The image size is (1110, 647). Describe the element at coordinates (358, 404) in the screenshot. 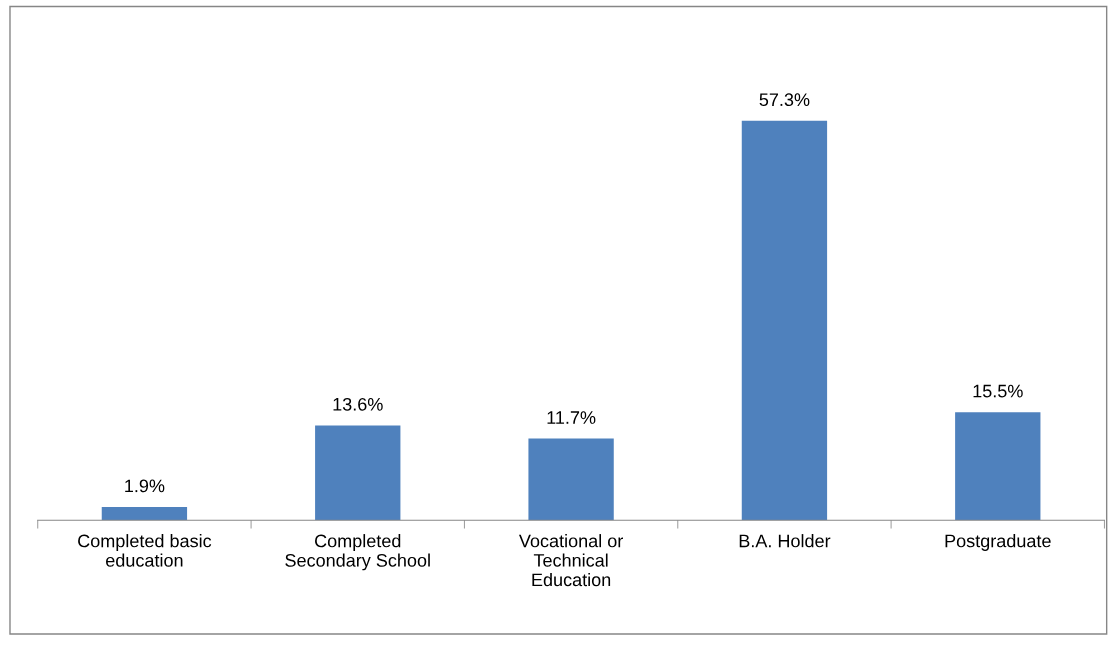

I see `data-label: 13.6%` at that location.